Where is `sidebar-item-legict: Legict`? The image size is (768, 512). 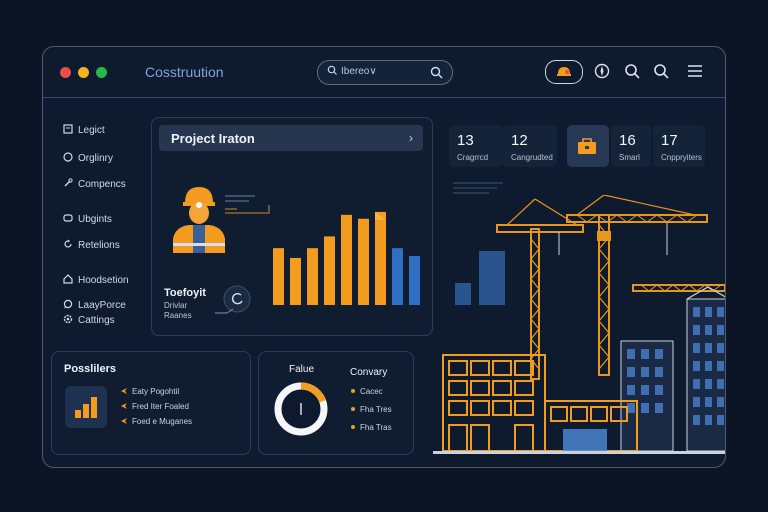 sidebar-item-legict: Legict is located at coordinates (84, 132).